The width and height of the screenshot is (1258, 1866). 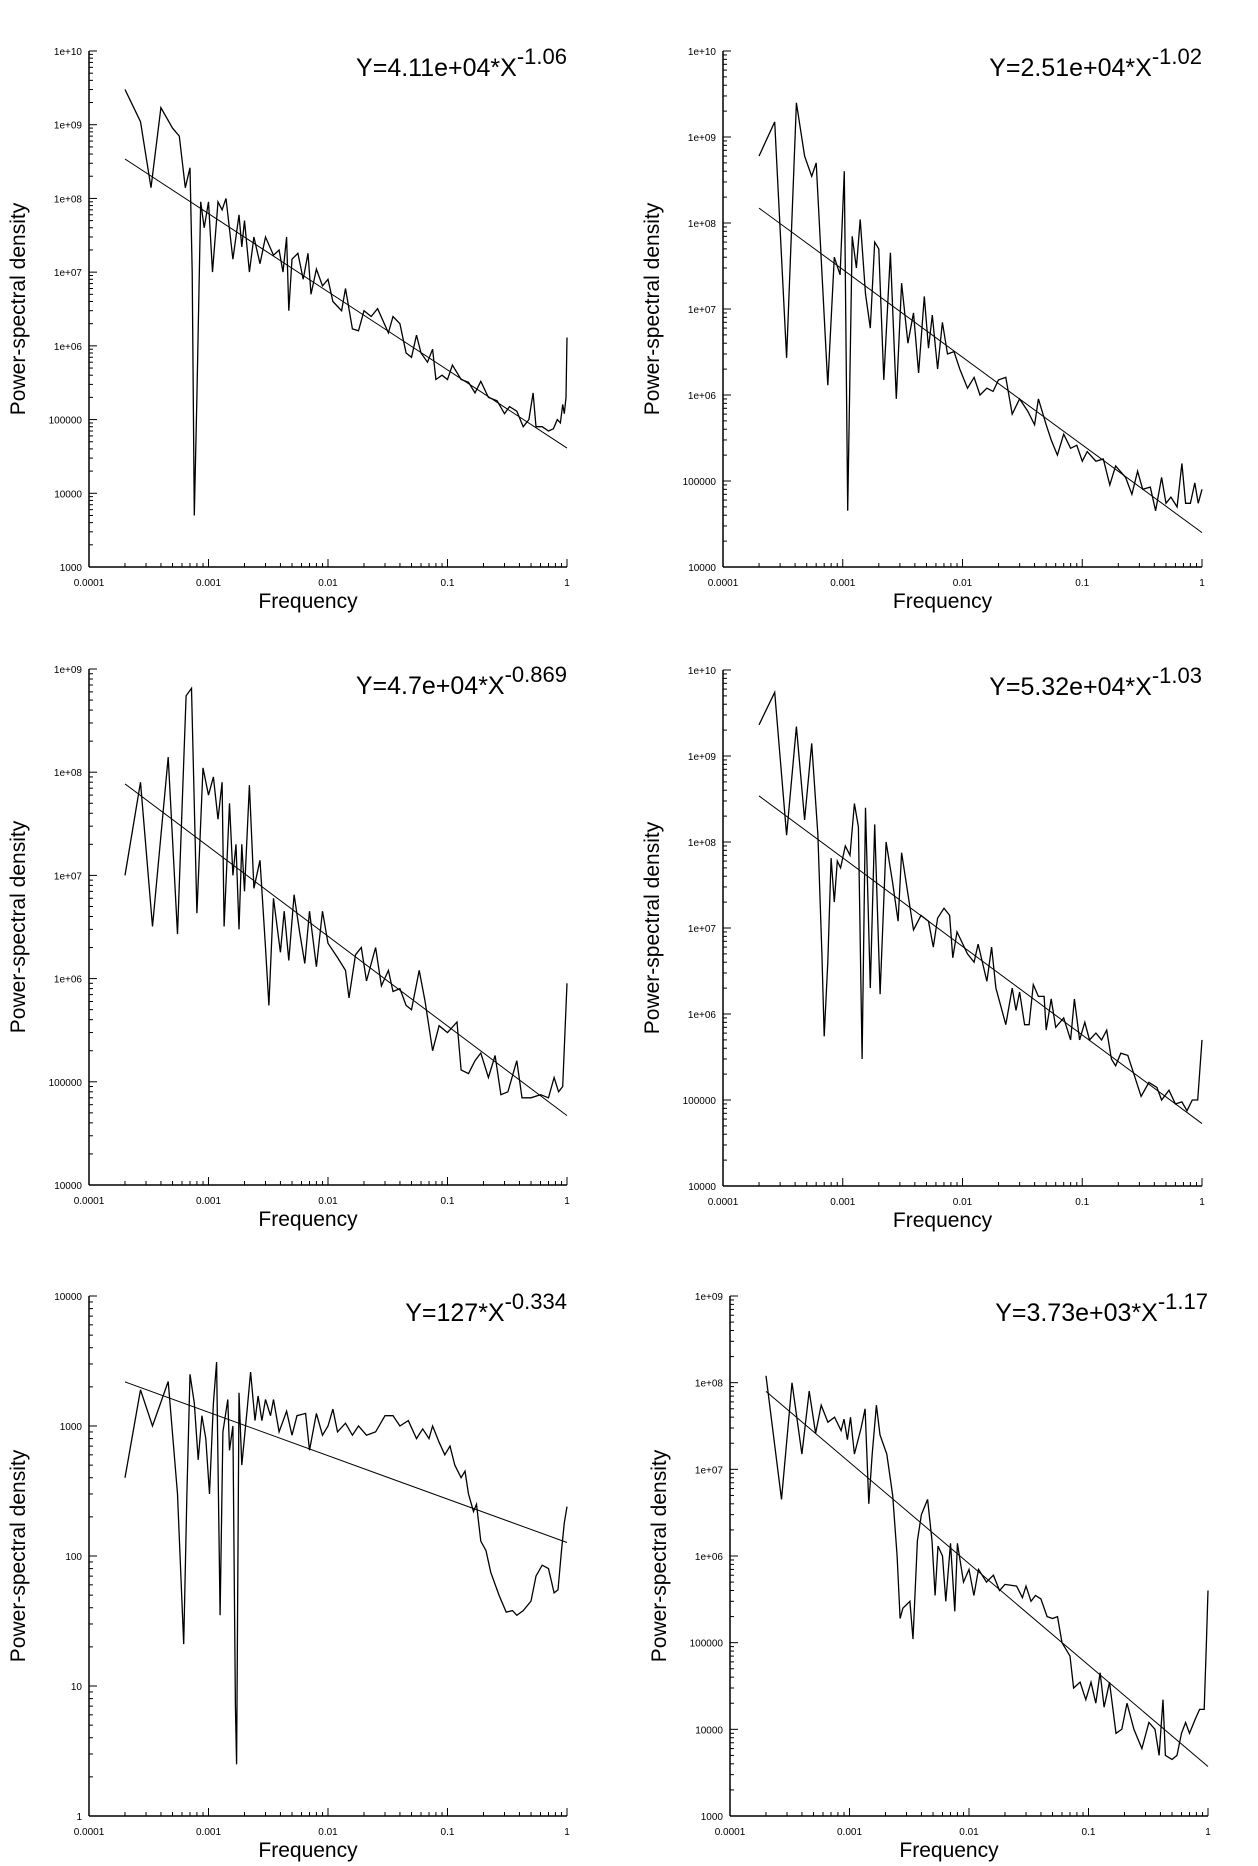 I want to click on fit-equation-base: Y=5.32e+04*X, so click(x=1070, y=687).